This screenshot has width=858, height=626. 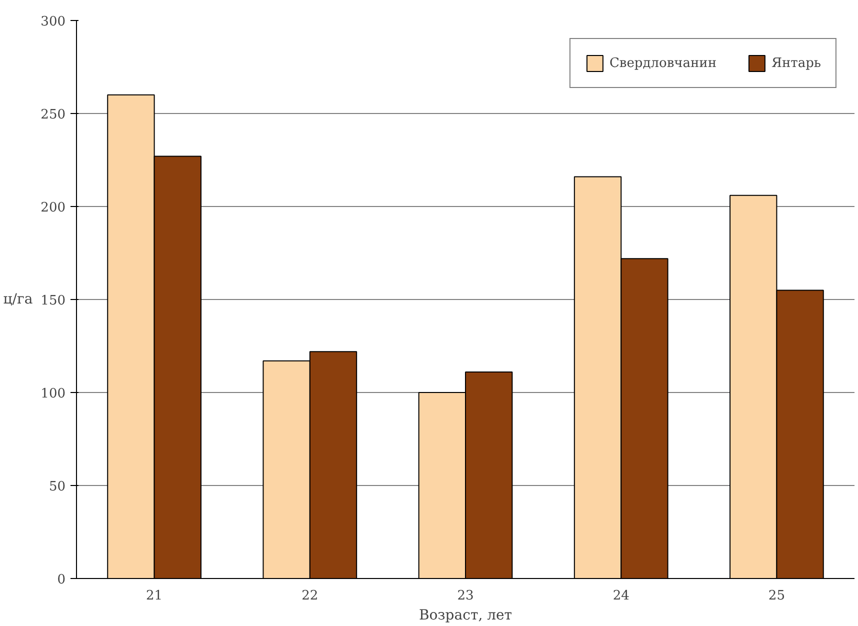 I want to click on x-tick-label: 23, so click(x=465, y=596).